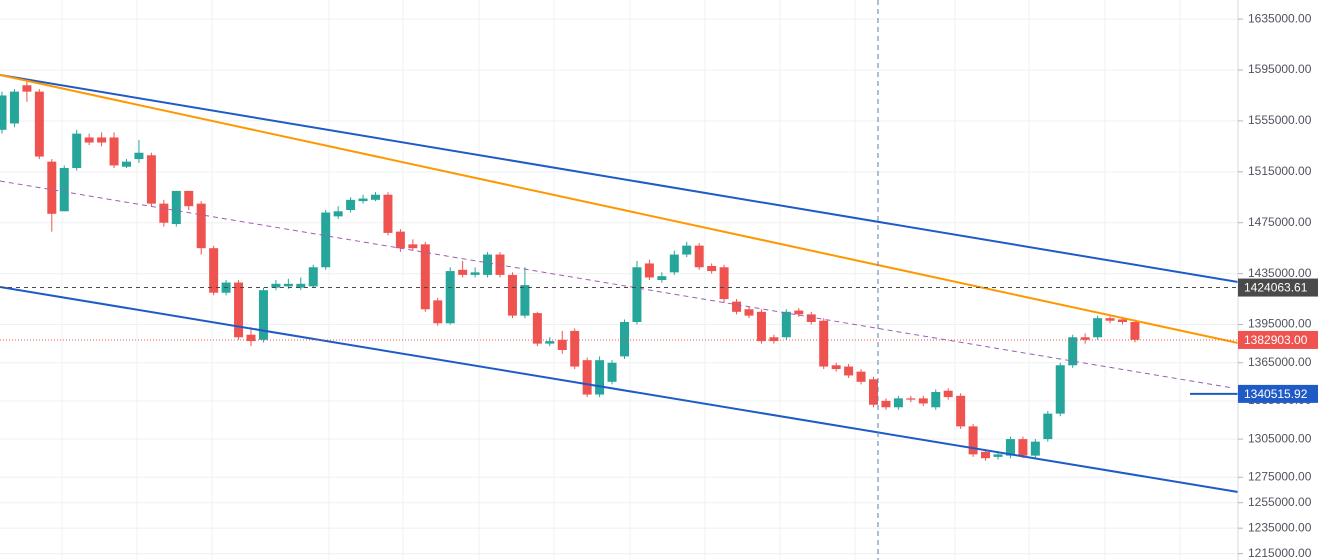 The width and height of the screenshot is (1318, 560). What do you see at coordinates (1280, 324) in the screenshot?
I see `y-tick-label: 1395000.00` at bounding box center [1280, 324].